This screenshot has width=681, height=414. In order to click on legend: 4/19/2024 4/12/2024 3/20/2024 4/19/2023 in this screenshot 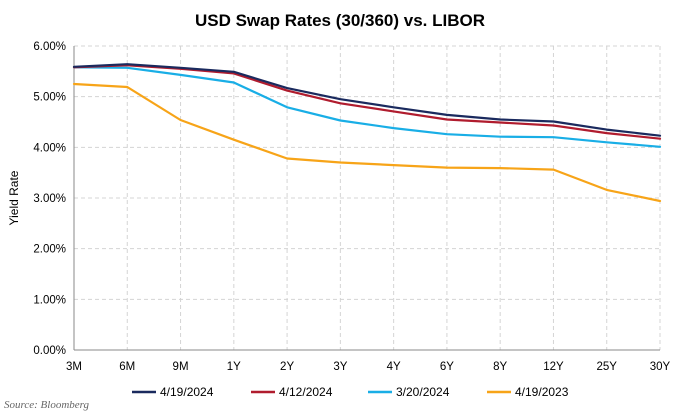, I will do `click(350, 392)`.